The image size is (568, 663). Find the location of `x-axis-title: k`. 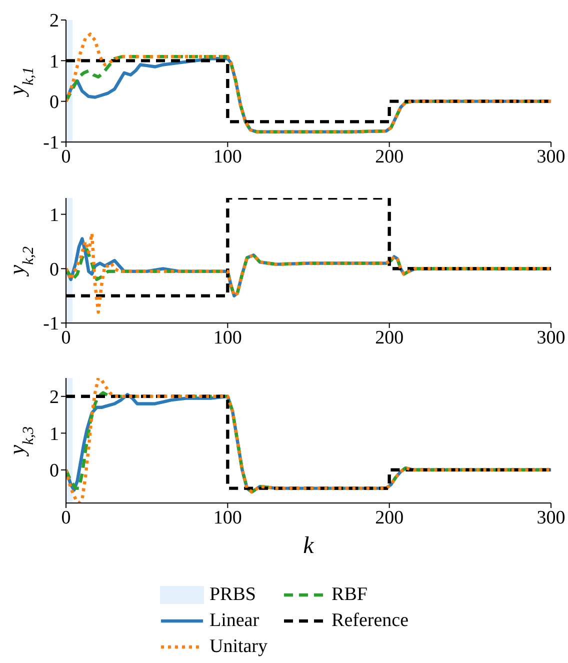

x-axis-title: k is located at coordinates (308, 546).